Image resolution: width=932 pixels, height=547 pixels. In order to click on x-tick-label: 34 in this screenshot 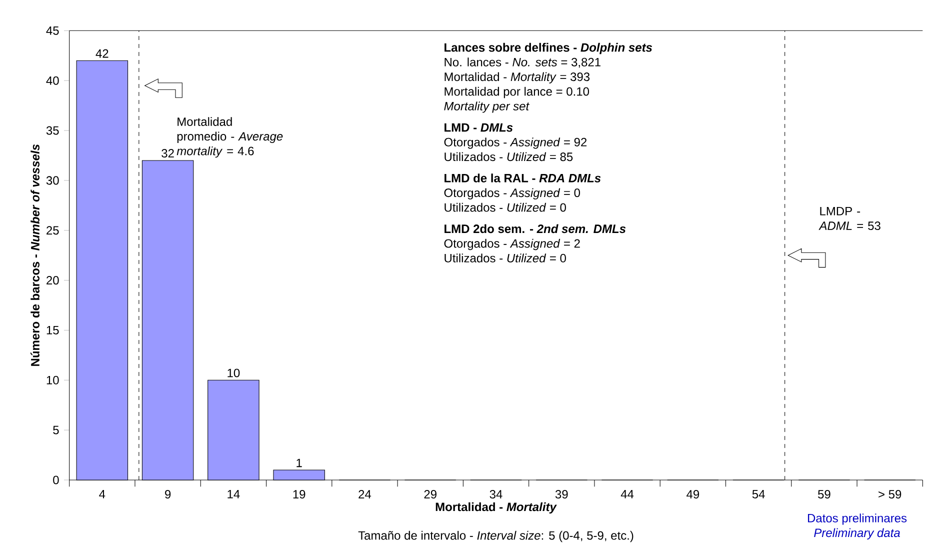, I will do `click(496, 494)`.